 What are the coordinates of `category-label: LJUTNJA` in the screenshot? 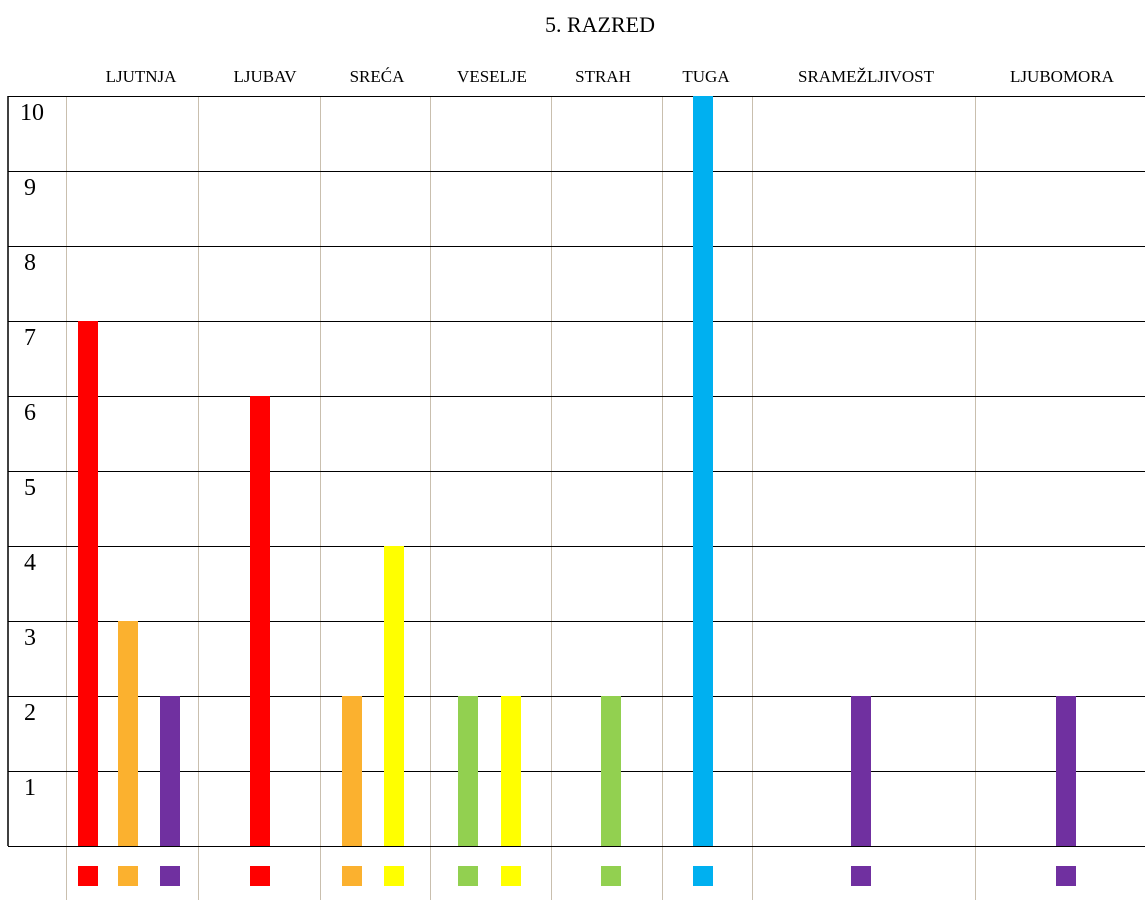 It's located at (142, 76).